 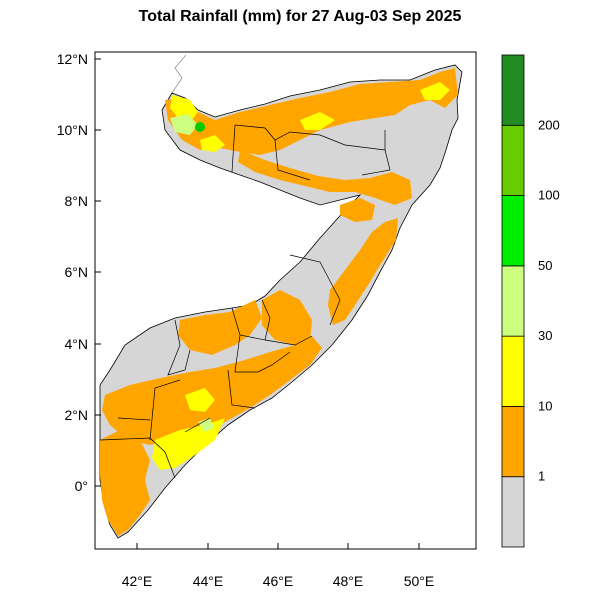 I want to click on lat-labels: 0° 2°N 4°N 6°N 8°N 10°N 12°N, so click(x=72, y=272).